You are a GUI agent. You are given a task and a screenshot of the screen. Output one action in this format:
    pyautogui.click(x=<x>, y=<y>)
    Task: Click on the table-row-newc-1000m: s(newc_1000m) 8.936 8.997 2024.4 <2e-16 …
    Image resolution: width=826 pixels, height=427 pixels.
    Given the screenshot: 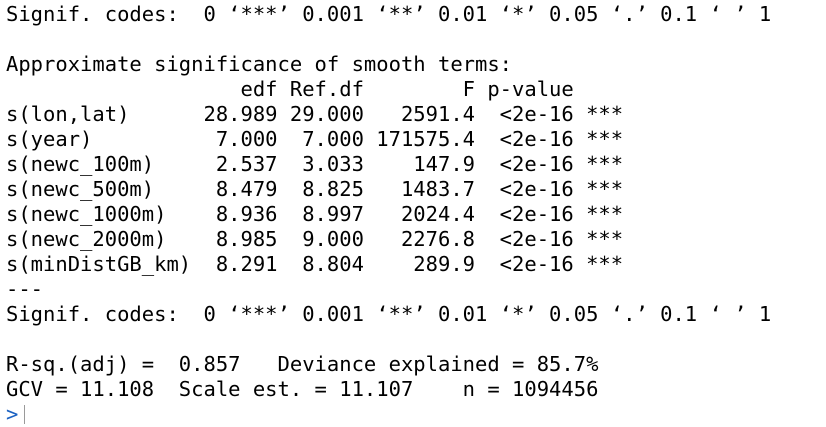 What is the action you would take?
    pyautogui.click(x=315, y=214)
    